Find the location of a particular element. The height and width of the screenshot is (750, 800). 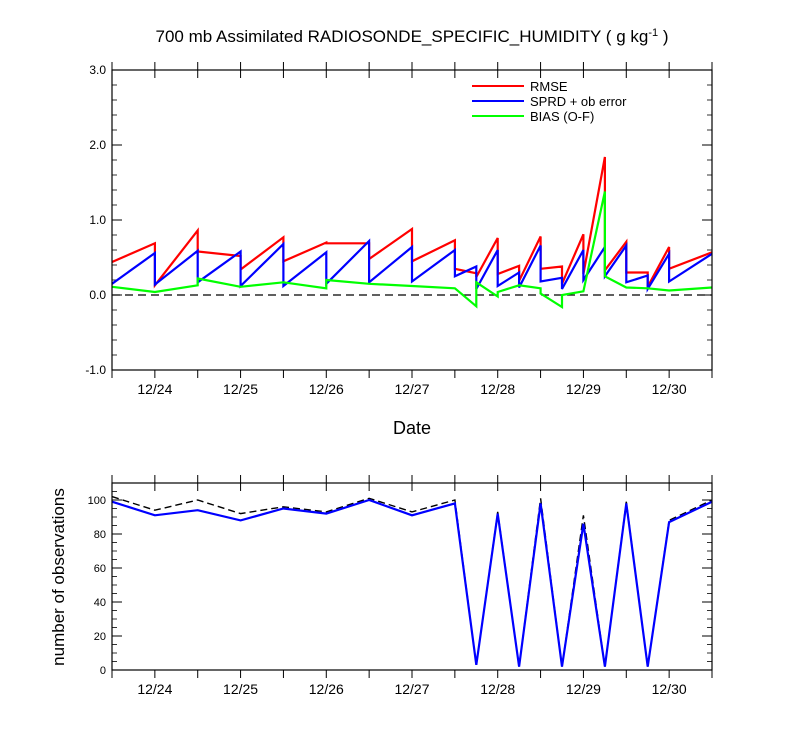

legend-label: SPRD + ob error is located at coordinates (578, 101).